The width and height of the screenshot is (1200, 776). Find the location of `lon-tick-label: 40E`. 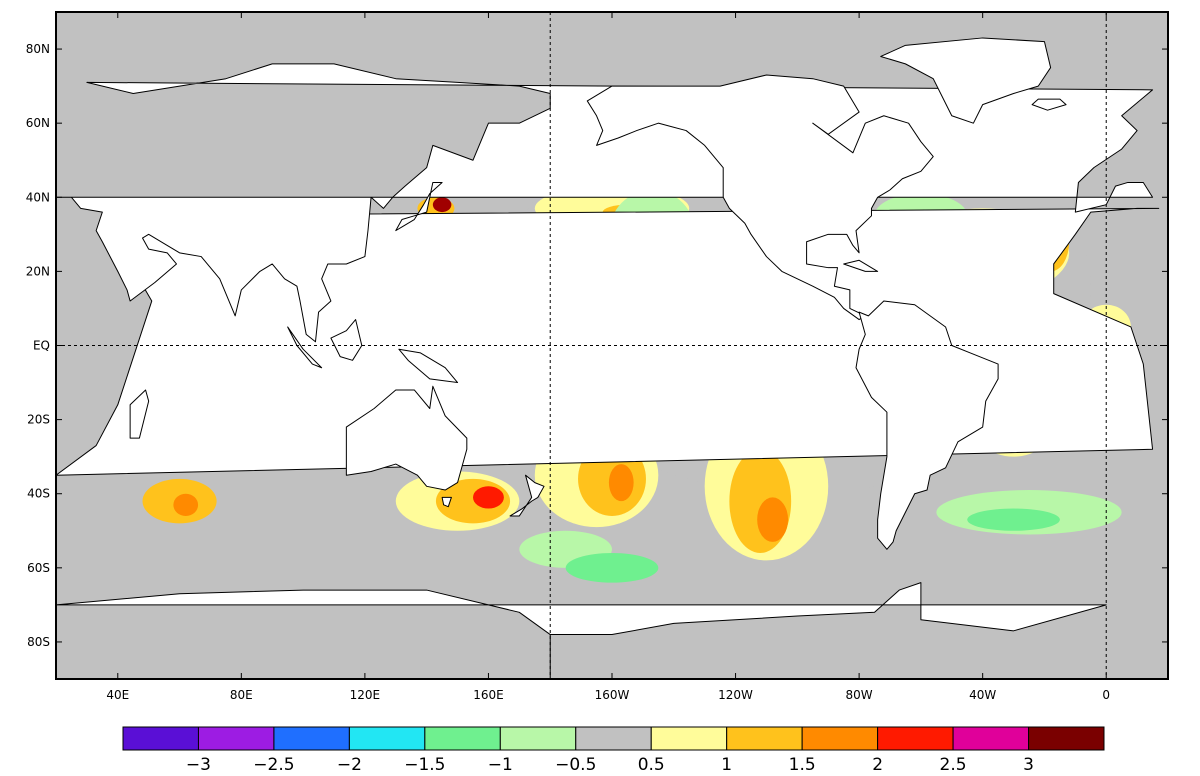

lon-tick-label: 40E is located at coordinates (117, 695).